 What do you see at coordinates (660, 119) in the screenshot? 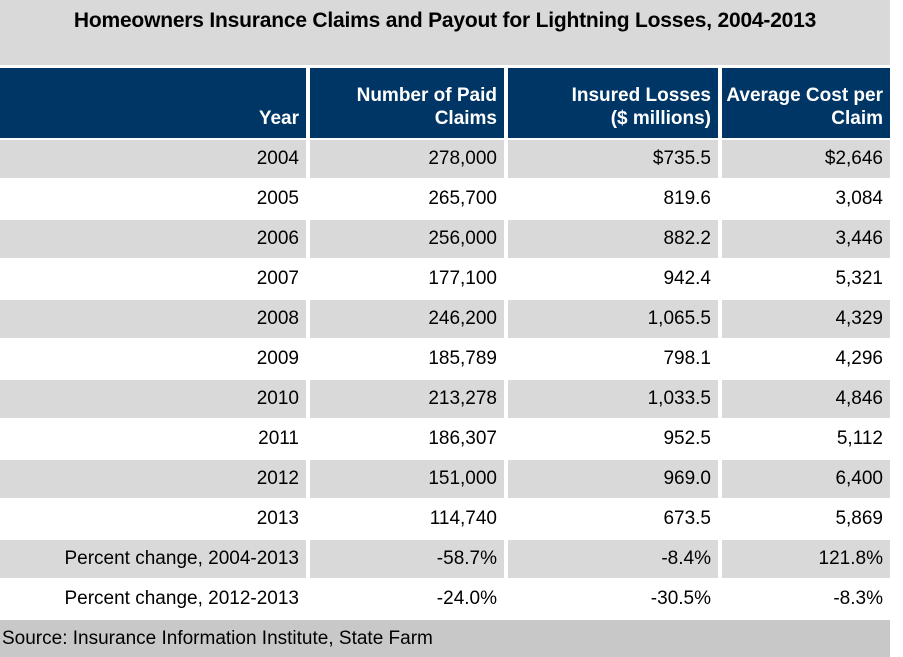
I see `header-insured-losses-line2: ($ millions)` at bounding box center [660, 119].